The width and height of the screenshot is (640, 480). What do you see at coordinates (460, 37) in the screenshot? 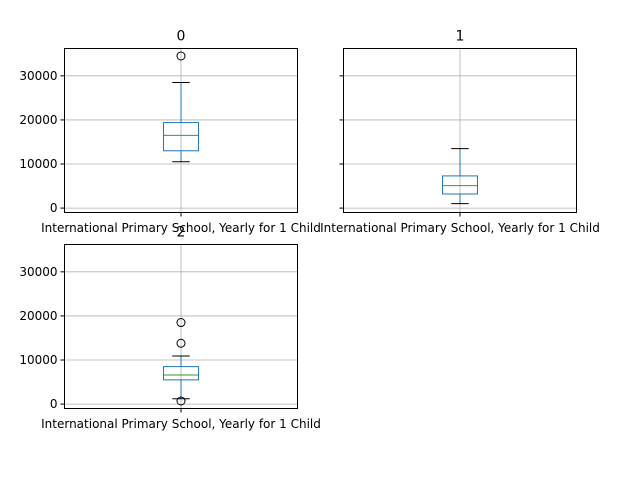
I see `subplot-title: 1` at bounding box center [460, 37].